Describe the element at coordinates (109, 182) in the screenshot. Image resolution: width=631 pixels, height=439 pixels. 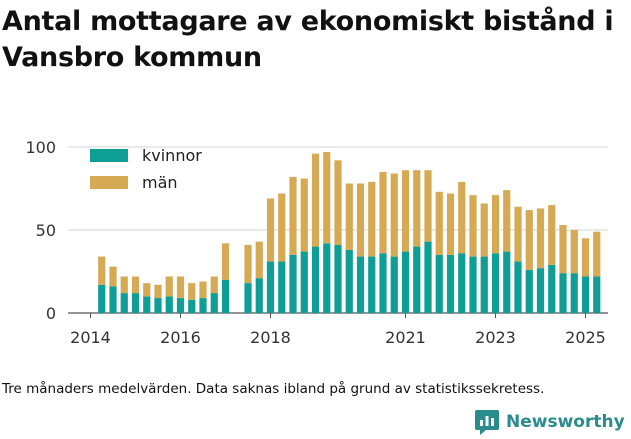
I see `legend-swatch-man` at that location.